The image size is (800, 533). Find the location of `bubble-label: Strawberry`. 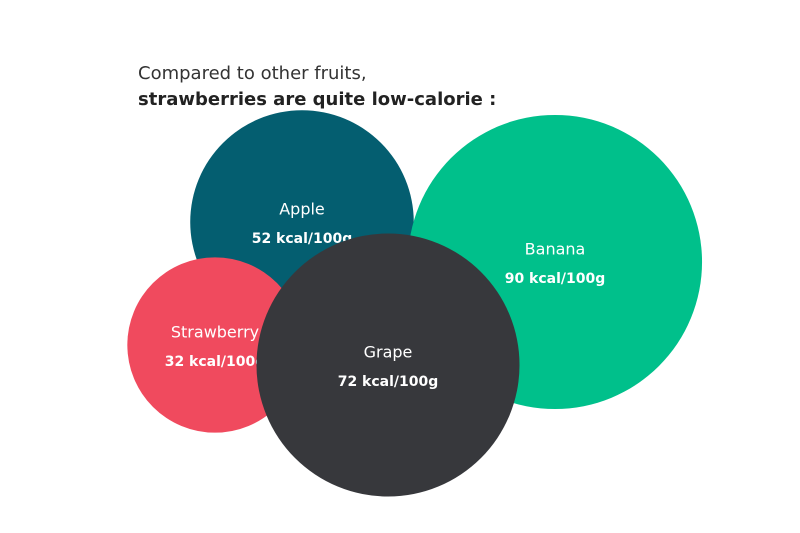

bubble-label: Strawberry is located at coordinates (215, 332).